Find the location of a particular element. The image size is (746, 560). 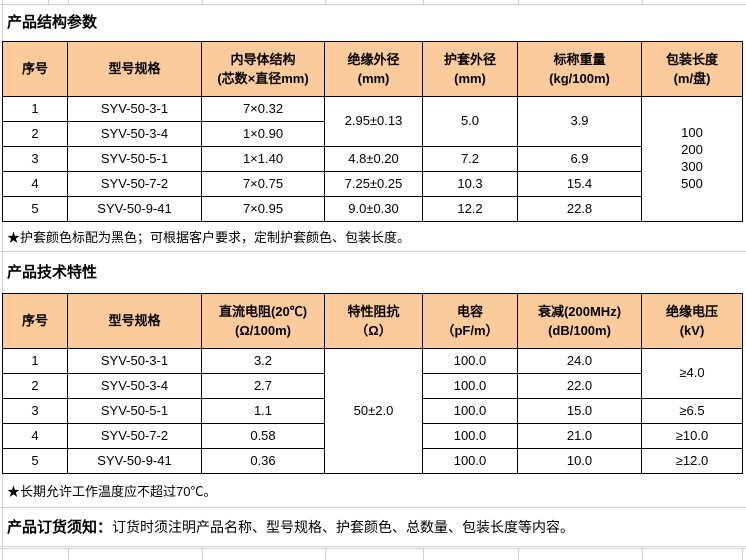

cell-weight: 15.4 is located at coordinates (579, 184).